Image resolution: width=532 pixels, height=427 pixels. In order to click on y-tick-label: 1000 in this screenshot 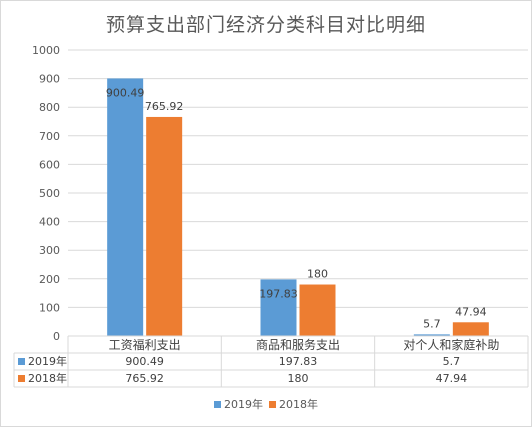, I will do `click(46, 50)`.